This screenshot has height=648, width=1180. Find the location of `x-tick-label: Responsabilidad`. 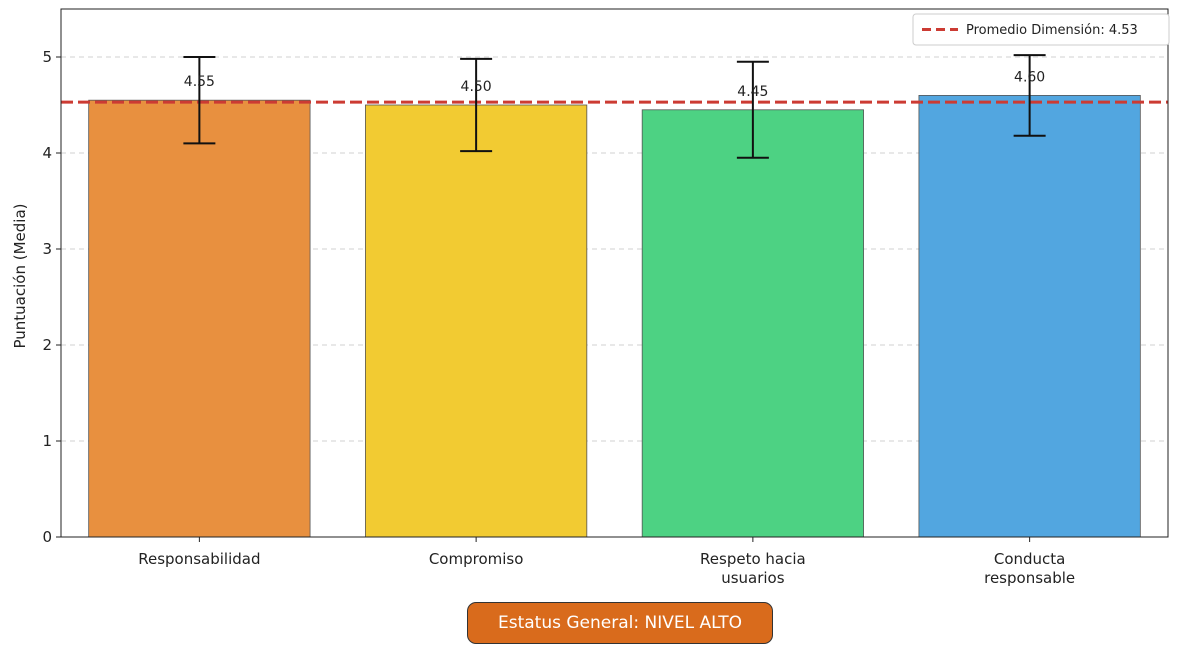

x-tick-label: Responsabilidad is located at coordinates (199, 559).